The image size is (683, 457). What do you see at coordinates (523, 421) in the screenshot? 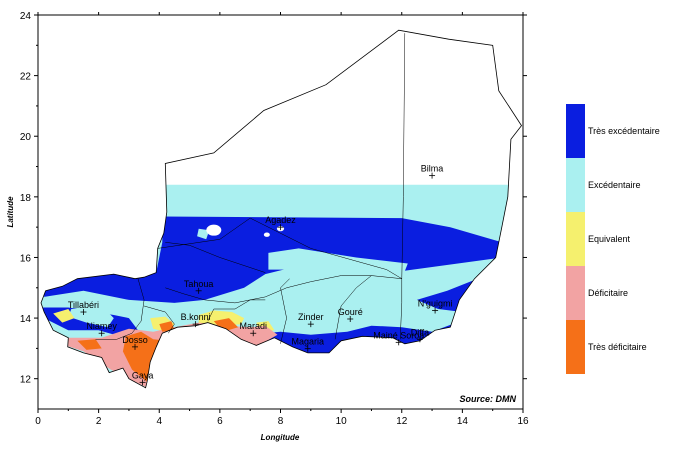
I see `x-tick-label: 16` at bounding box center [523, 421].